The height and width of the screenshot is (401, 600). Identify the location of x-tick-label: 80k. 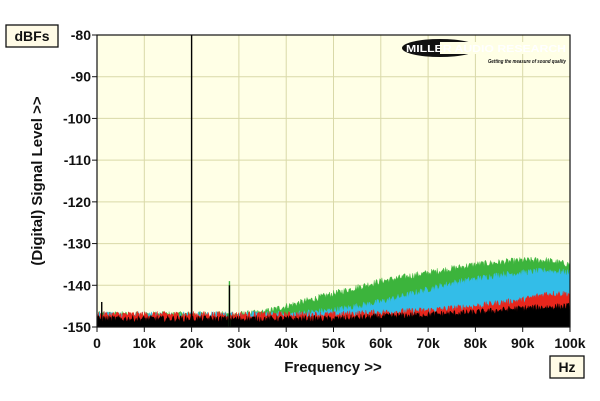
(476, 343).